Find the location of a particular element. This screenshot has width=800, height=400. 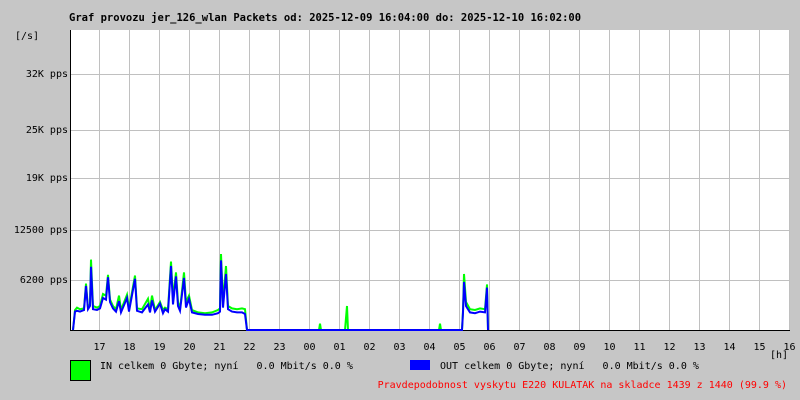

x-tick-label: 00 is located at coordinates (309, 347).